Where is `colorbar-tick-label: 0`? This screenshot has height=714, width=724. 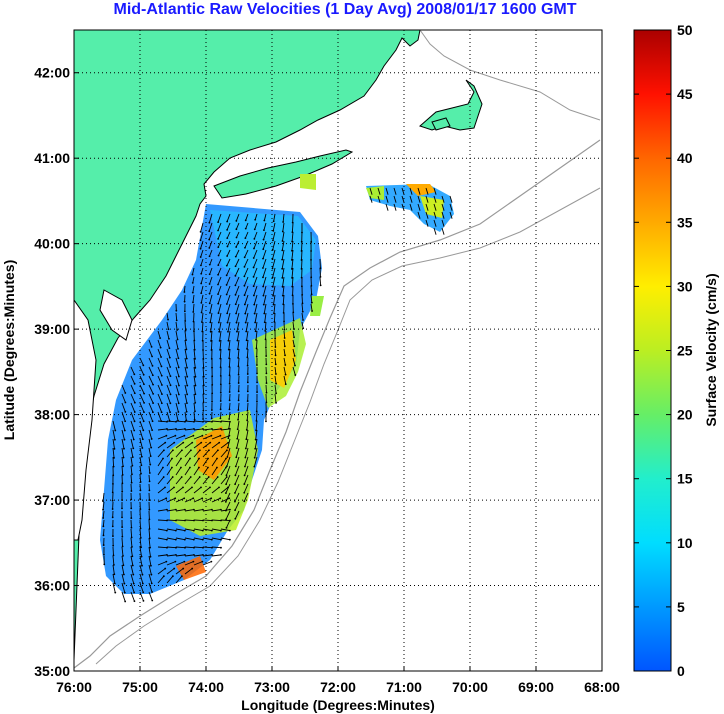 colorbar-tick-label: 0 is located at coordinates (681, 671).